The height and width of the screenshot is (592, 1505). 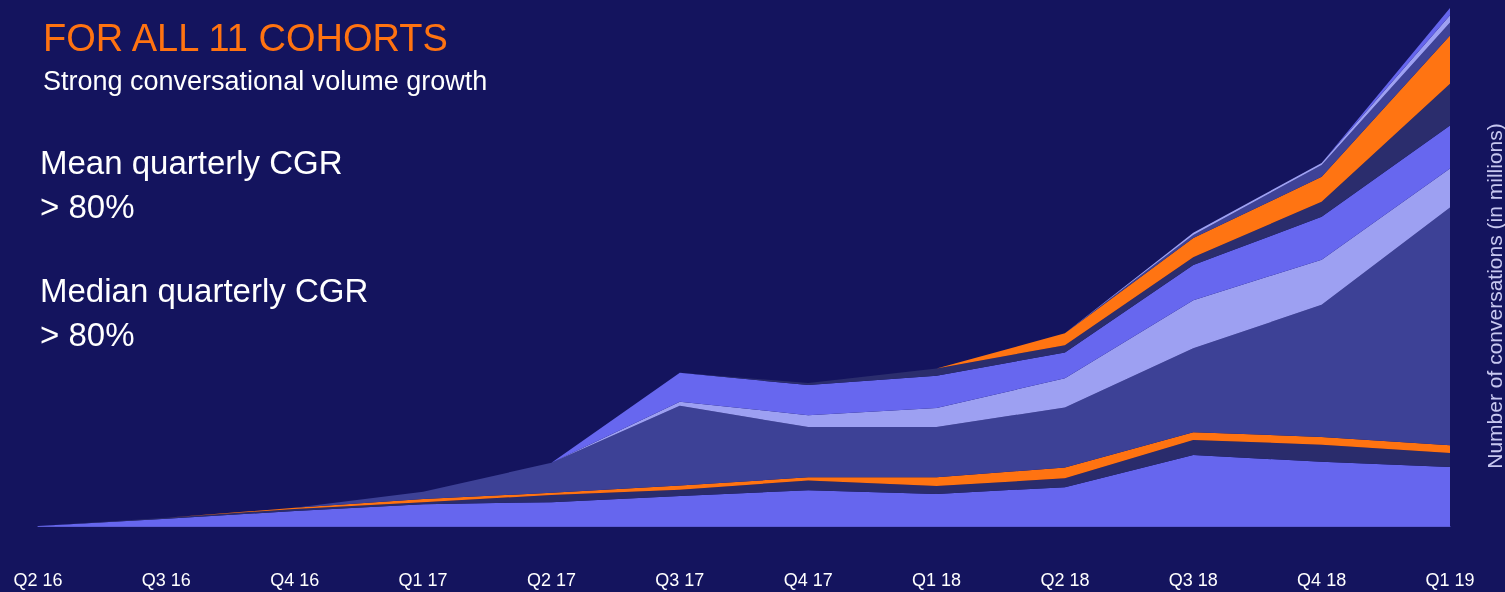 What do you see at coordinates (808, 580) in the screenshot?
I see `x-tick-label: Q4 17` at bounding box center [808, 580].